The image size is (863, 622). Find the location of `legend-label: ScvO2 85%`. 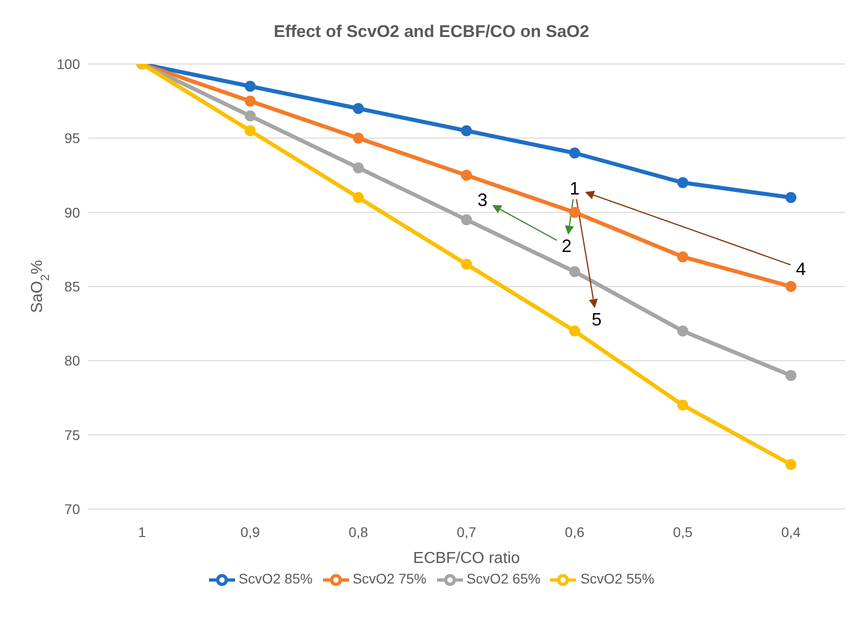

legend-label: ScvO2 85% is located at coordinates (275, 578).